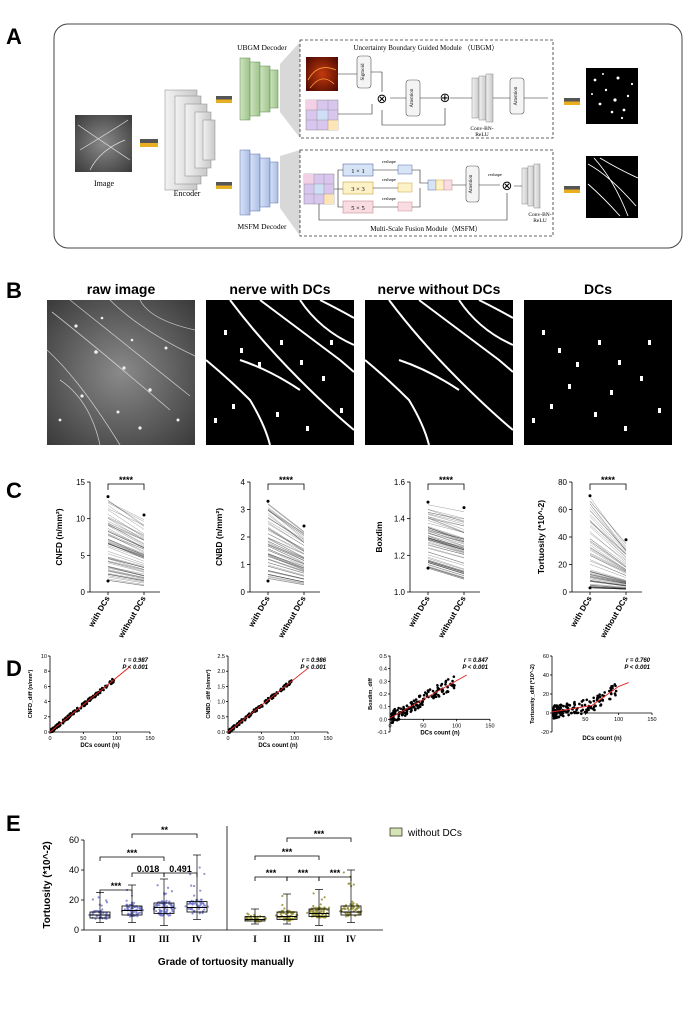 The height and width of the screenshot is (1012, 700). Describe the element at coordinates (74, 840) in the screenshot. I see `y-tick-label: 60` at that location.